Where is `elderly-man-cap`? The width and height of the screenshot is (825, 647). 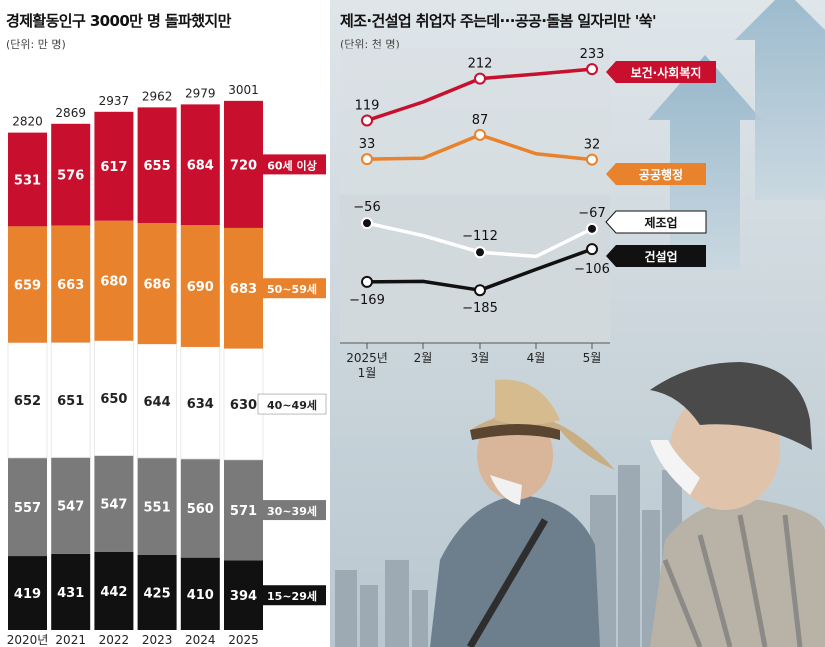 elderly-man-cap is located at coordinates (737, 504).